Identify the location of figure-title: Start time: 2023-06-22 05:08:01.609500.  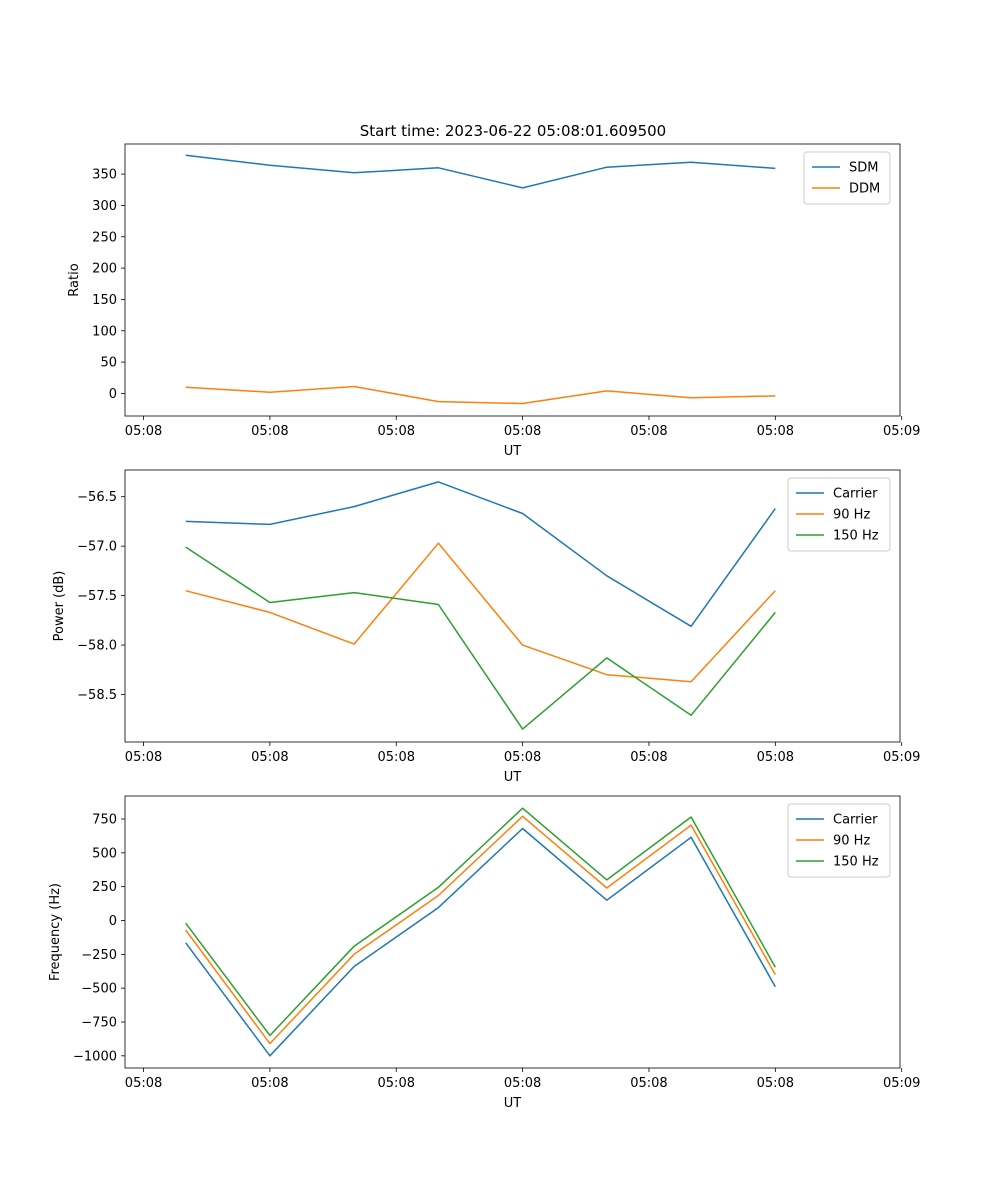
(513, 131).